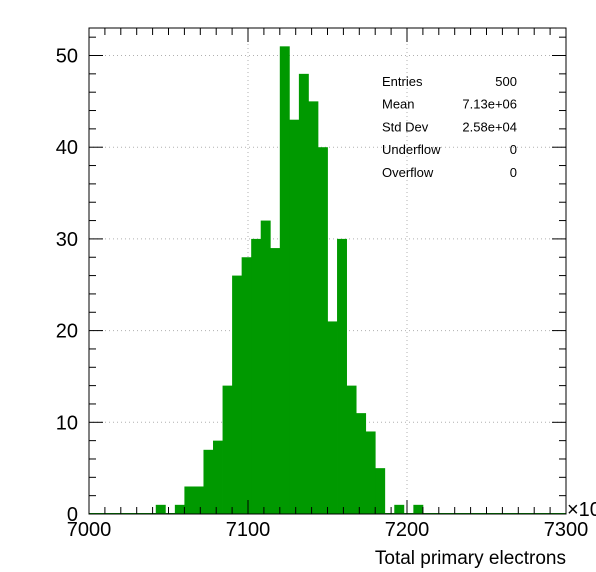 The width and height of the screenshot is (596, 572). I want to click on y-tick-label: 10, so click(67, 423).